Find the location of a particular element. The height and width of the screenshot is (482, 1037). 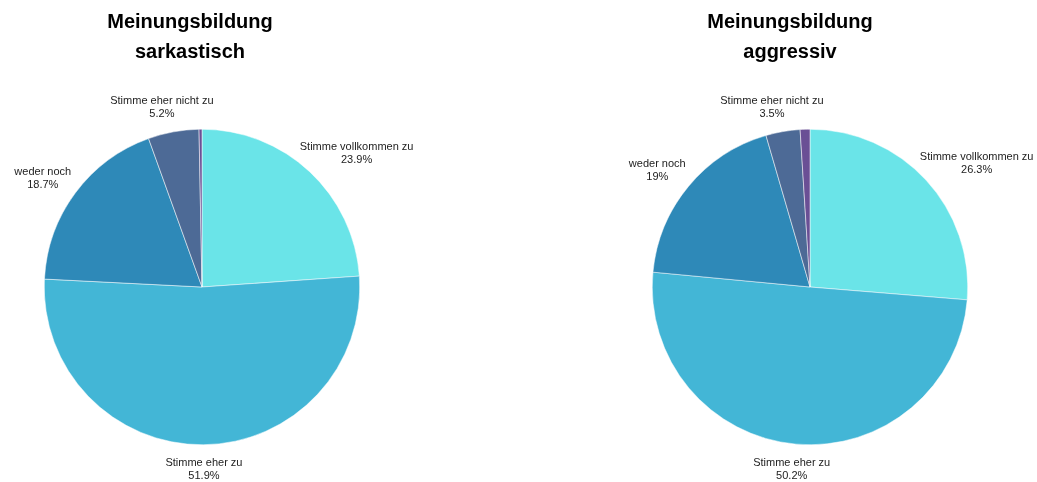

data-label: 51.9% is located at coordinates (204, 475).